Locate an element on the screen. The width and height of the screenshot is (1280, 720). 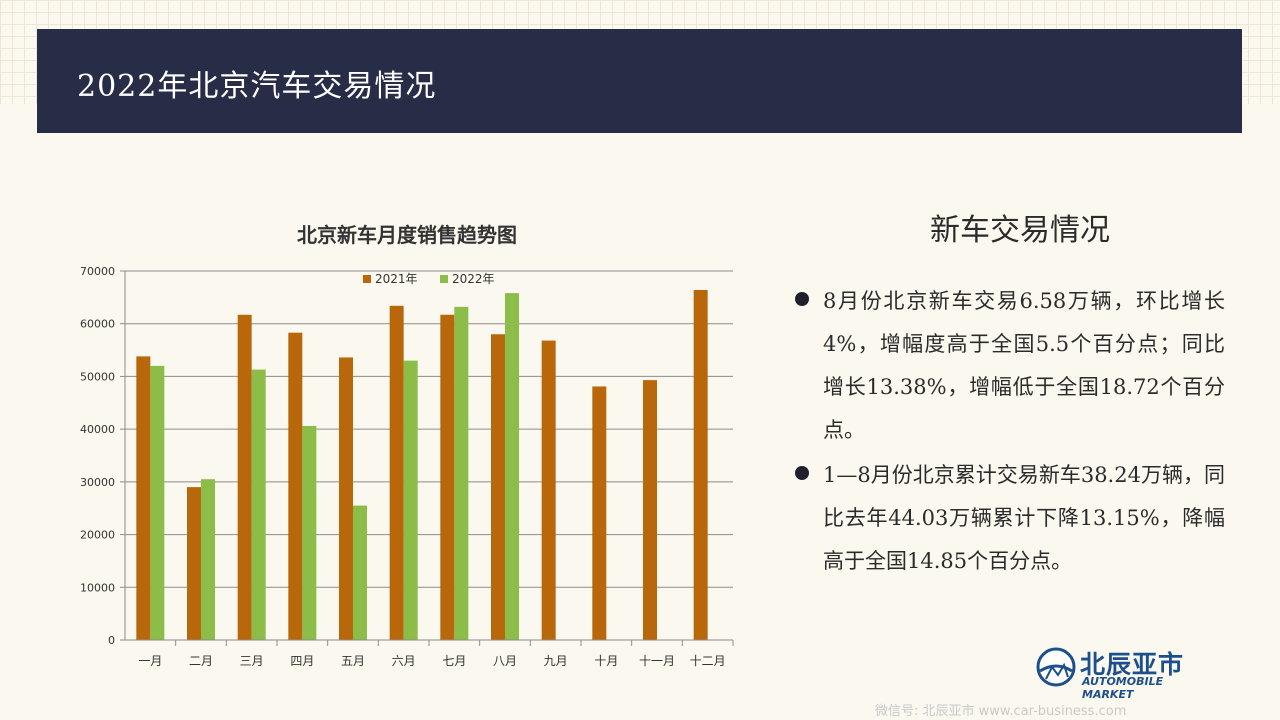
chart-legend: 2021年 2022年 is located at coordinates (429, 279).